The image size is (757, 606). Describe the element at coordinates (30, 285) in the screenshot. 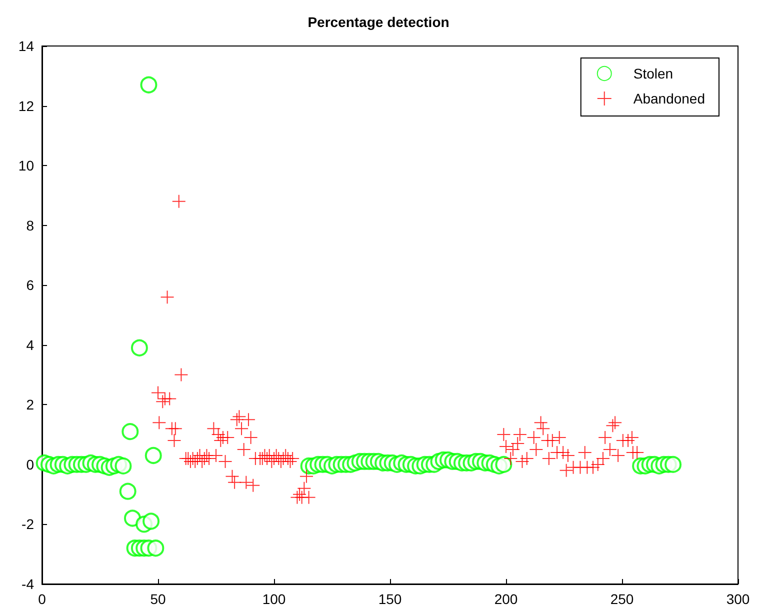

I see `y-tick-label: 6` at that location.